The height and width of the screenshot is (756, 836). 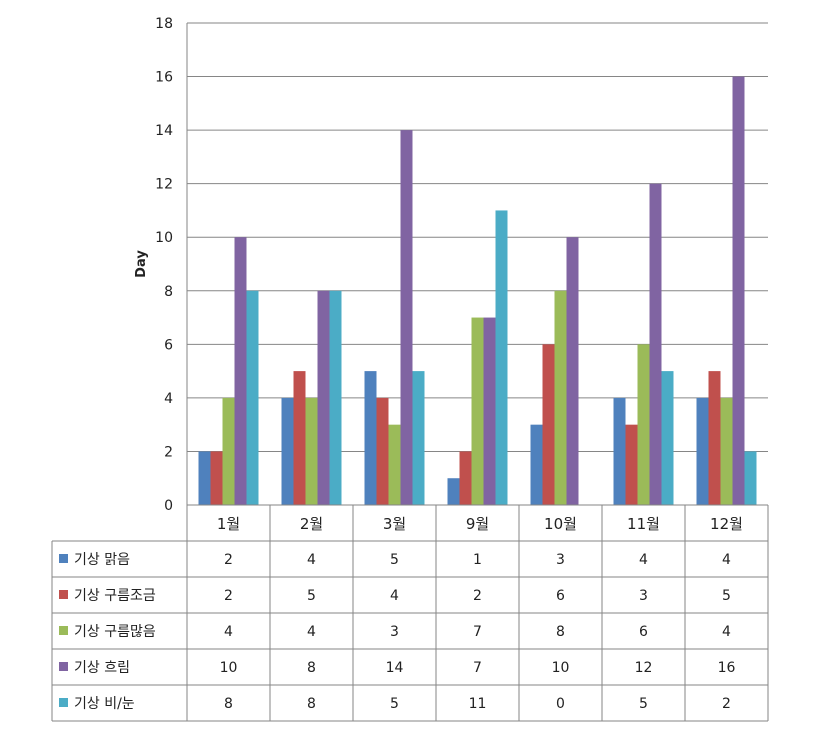 What do you see at coordinates (164, 131) in the screenshot?
I see `y-tick-label: 14` at bounding box center [164, 131].